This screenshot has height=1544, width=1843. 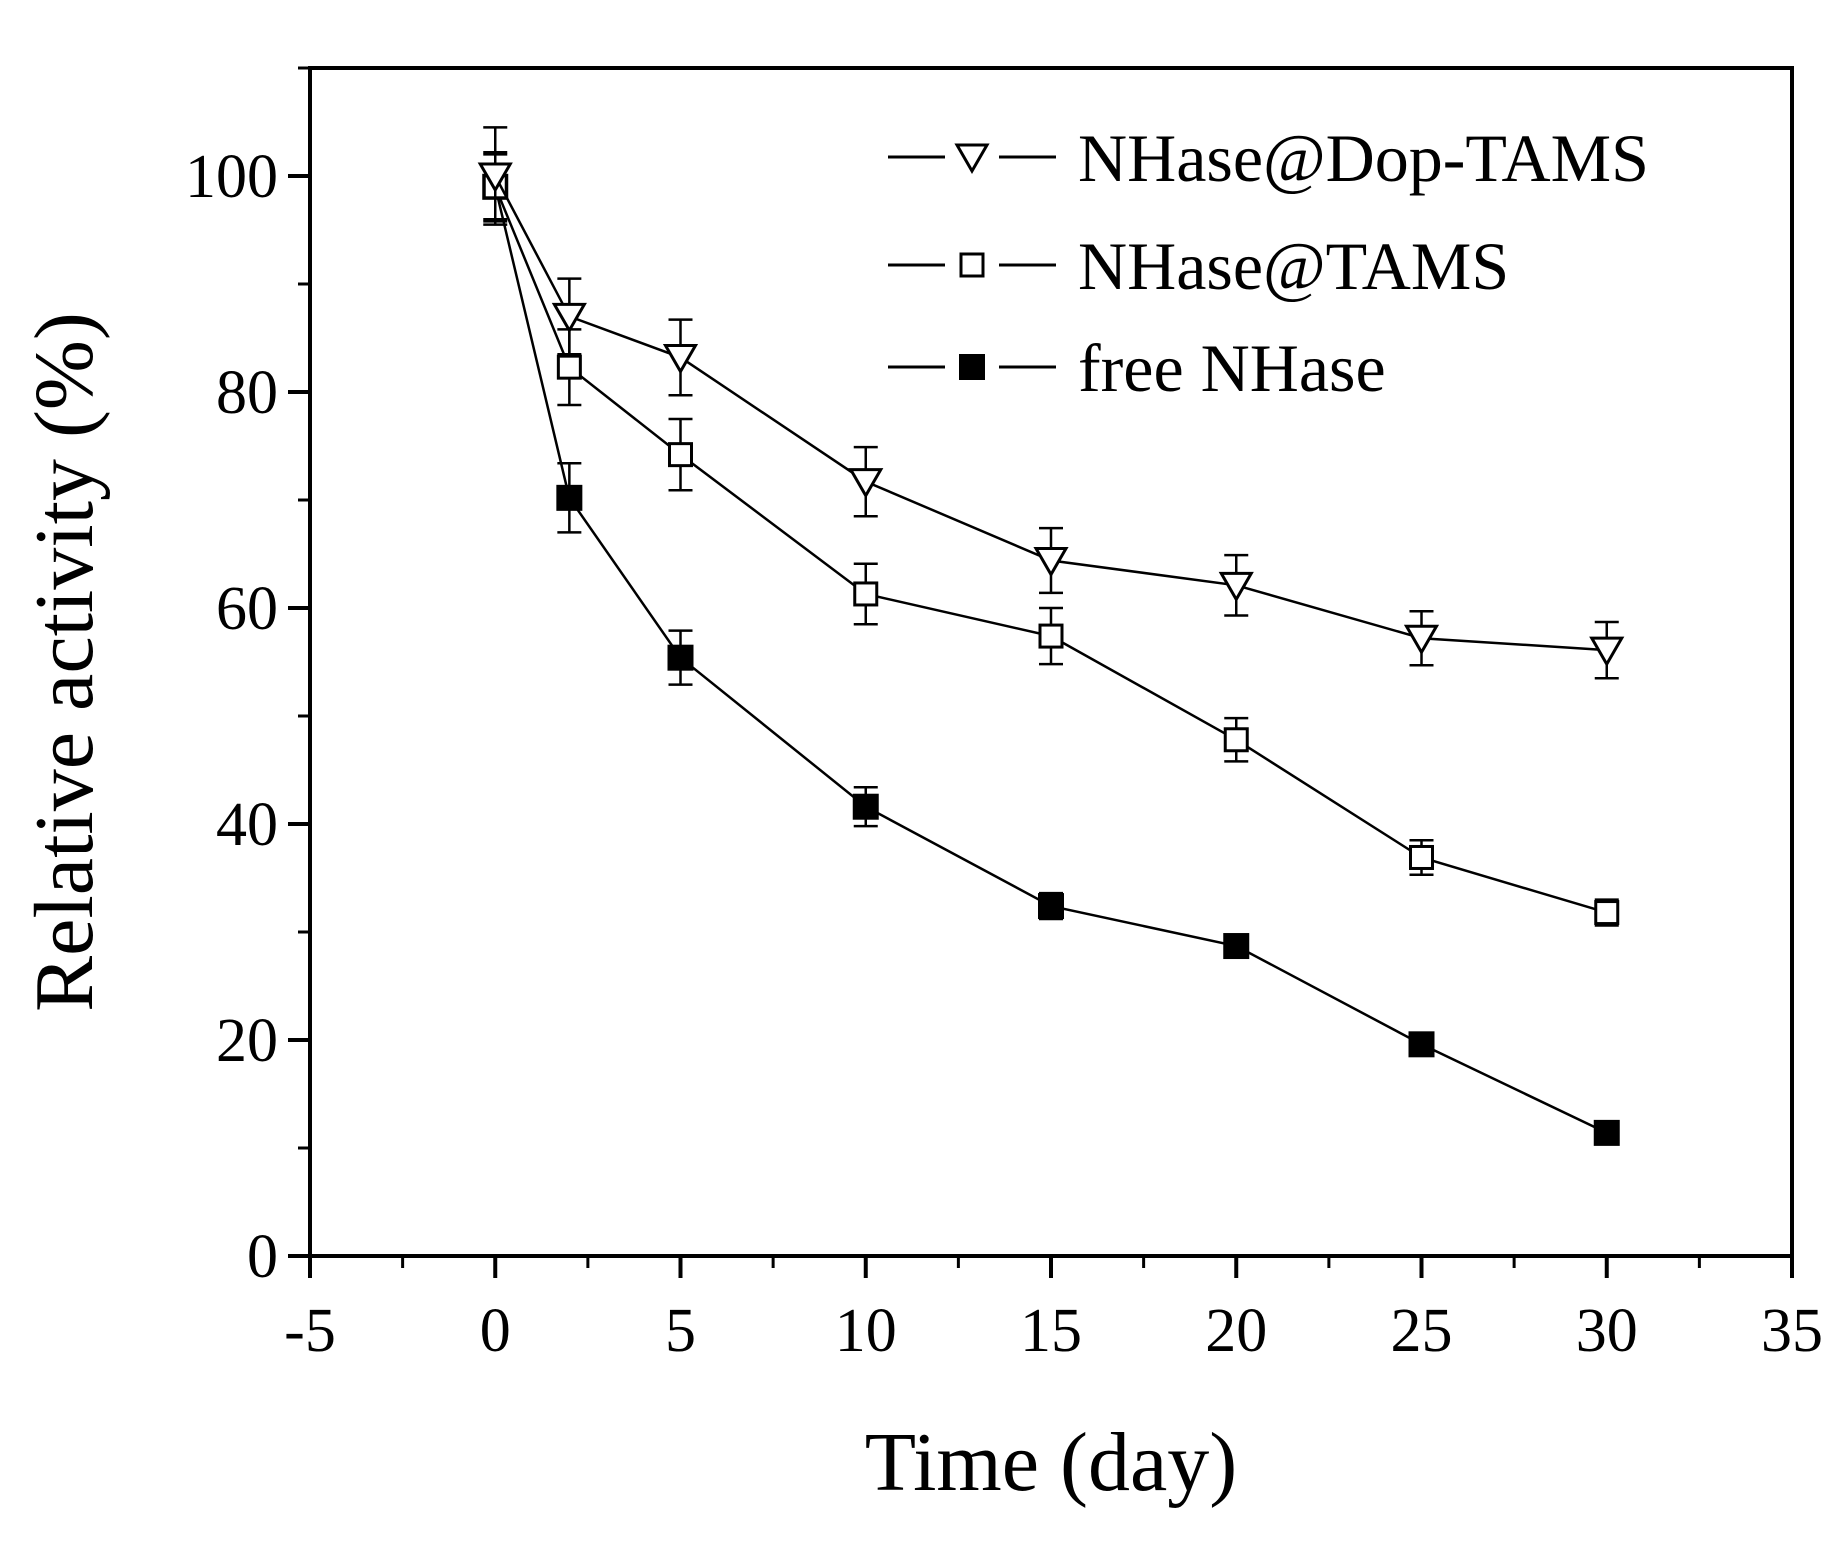 What do you see at coordinates (1607, 1331) in the screenshot?
I see `x-tick-label: 30` at bounding box center [1607, 1331].